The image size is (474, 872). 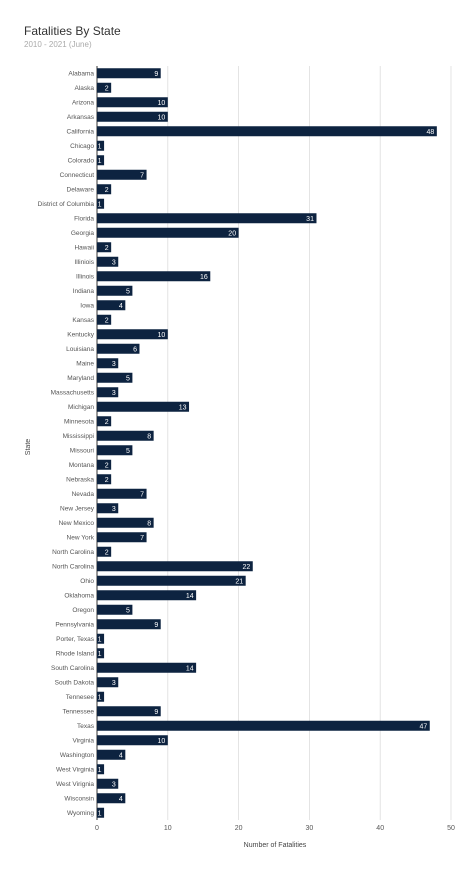 I want to click on bar-value-label: 6, so click(x=135, y=349).